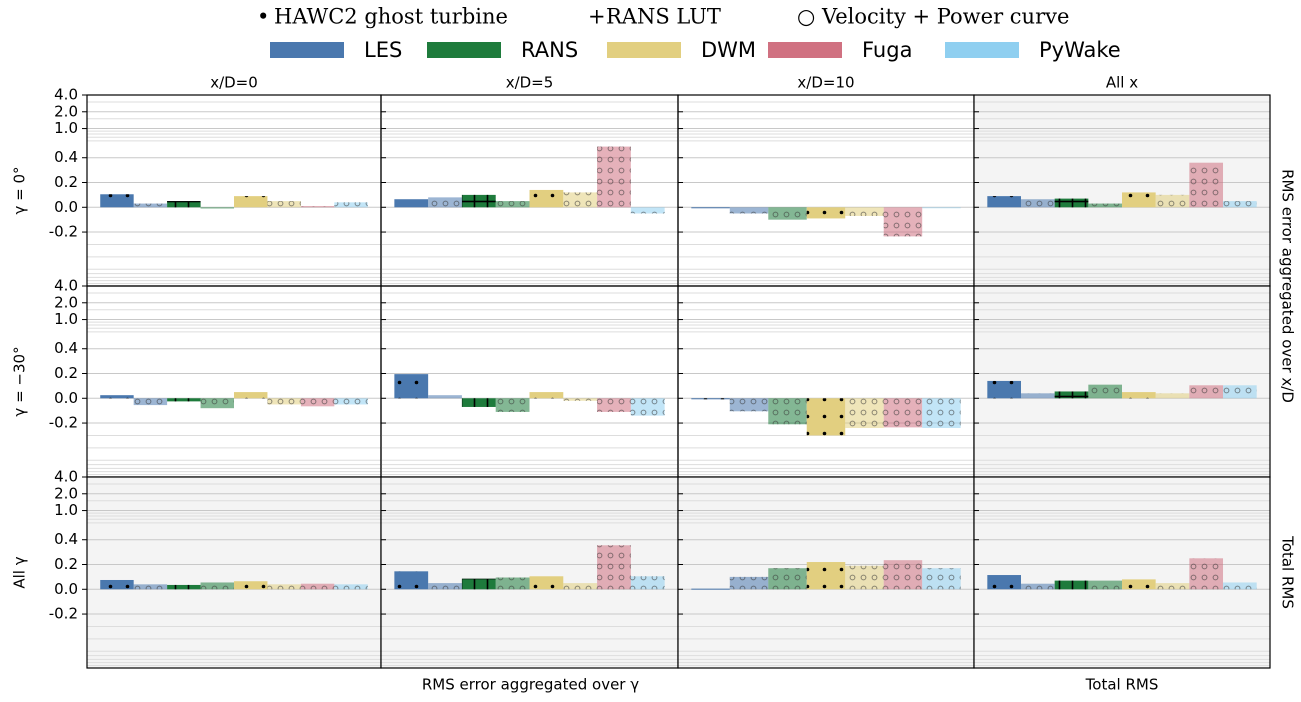 The height and width of the screenshot is (702, 1301). What do you see at coordinates (63, 232) in the screenshot?
I see `y-tick-label: -0.2` at bounding box center [63, 232].